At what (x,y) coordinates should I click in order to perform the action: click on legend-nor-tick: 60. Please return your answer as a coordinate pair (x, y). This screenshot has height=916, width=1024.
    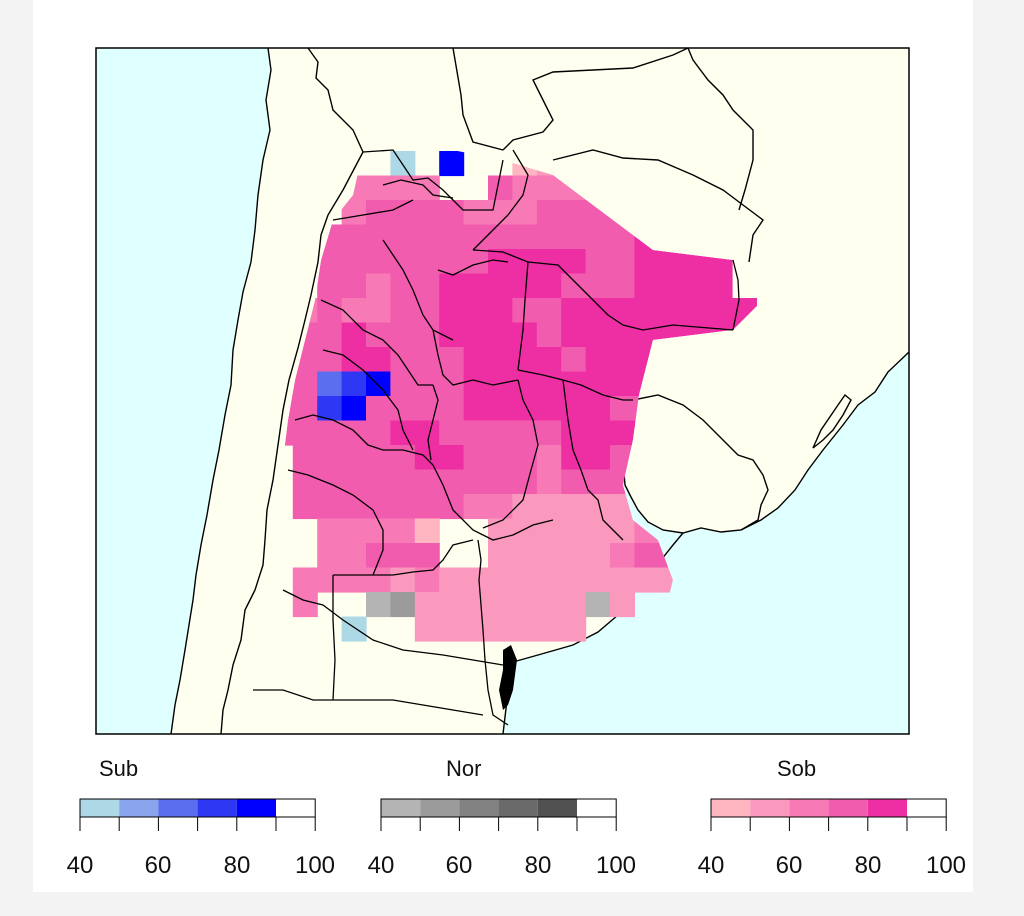
    Looking at the image, I should click on (459, 865).